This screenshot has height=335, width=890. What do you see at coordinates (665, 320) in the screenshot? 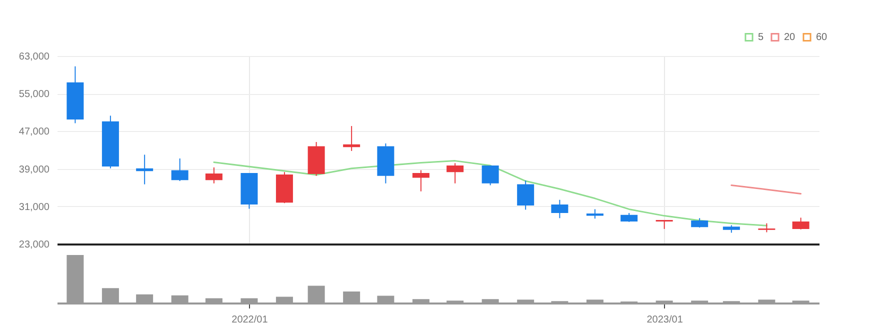
I see `x-tick-label: 2023/01` at bounding box center [665, 320].